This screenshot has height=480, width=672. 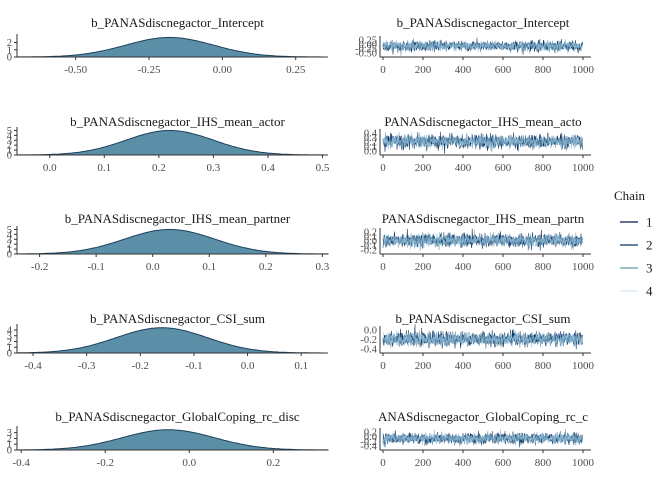 I want to click on trace-xtick-label-3-4: 800, so click(x=543, y=366).